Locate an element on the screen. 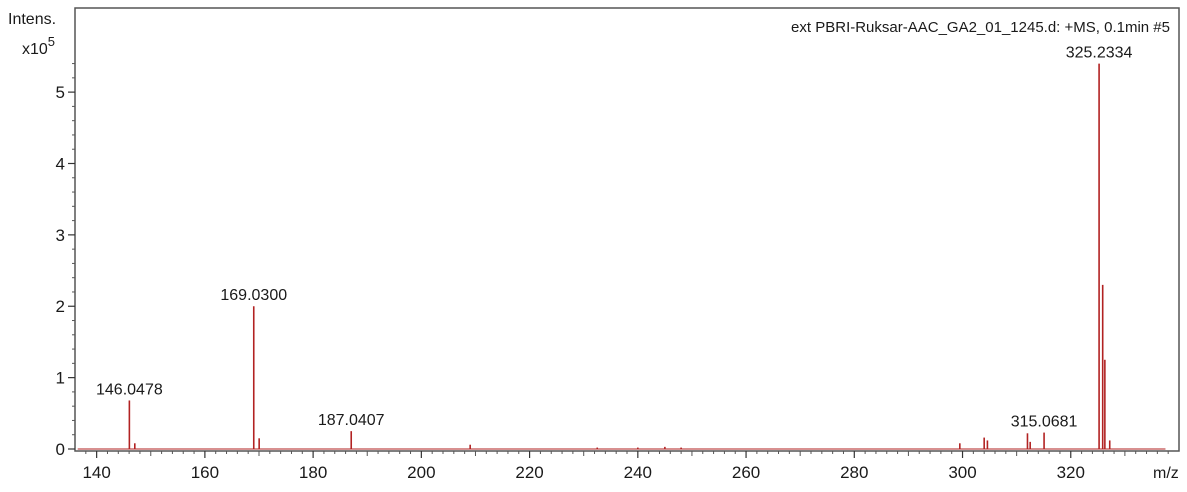 Image resolution: width=1187 pixels, height=492 pixels. y-axis-title: Intens. is located at coordinates (32, 19).